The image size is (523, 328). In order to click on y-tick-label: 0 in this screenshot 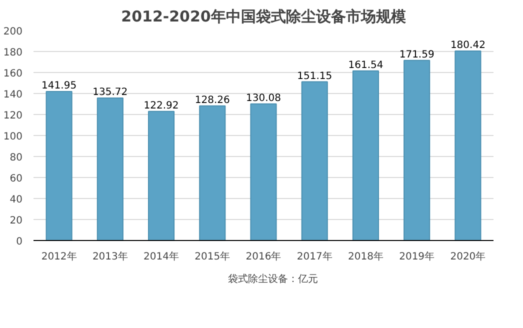, I will do `click(19, 242)`.